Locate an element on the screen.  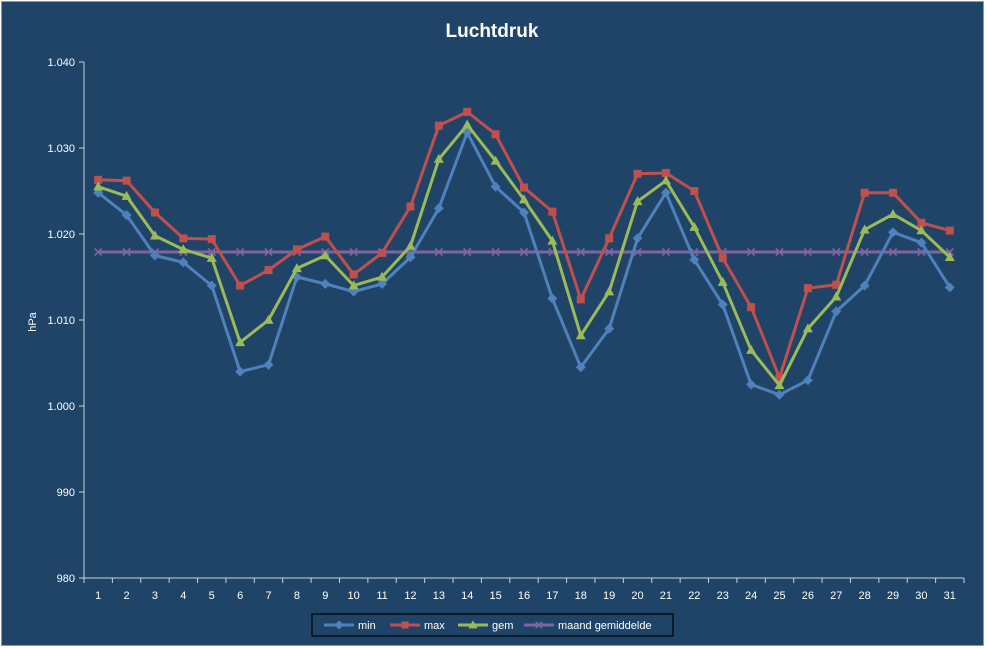
y-tick-label: 1.020 is located at coordinates (61, 235).